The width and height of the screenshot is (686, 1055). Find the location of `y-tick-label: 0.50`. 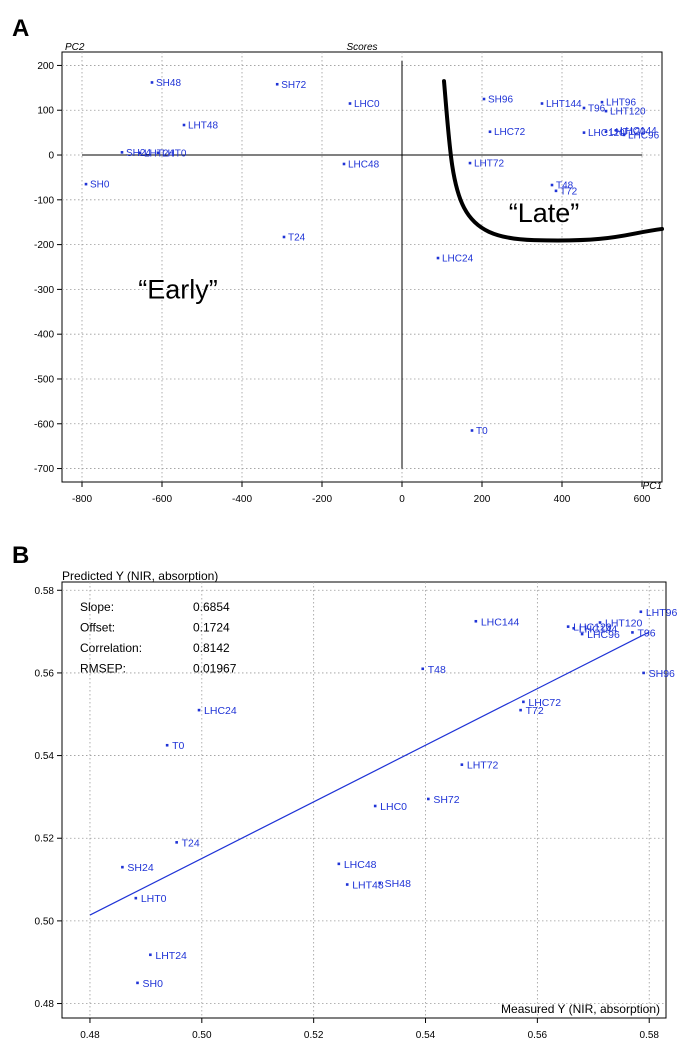

y-tick-label: 0.50 is located at coordinates (45, 921).